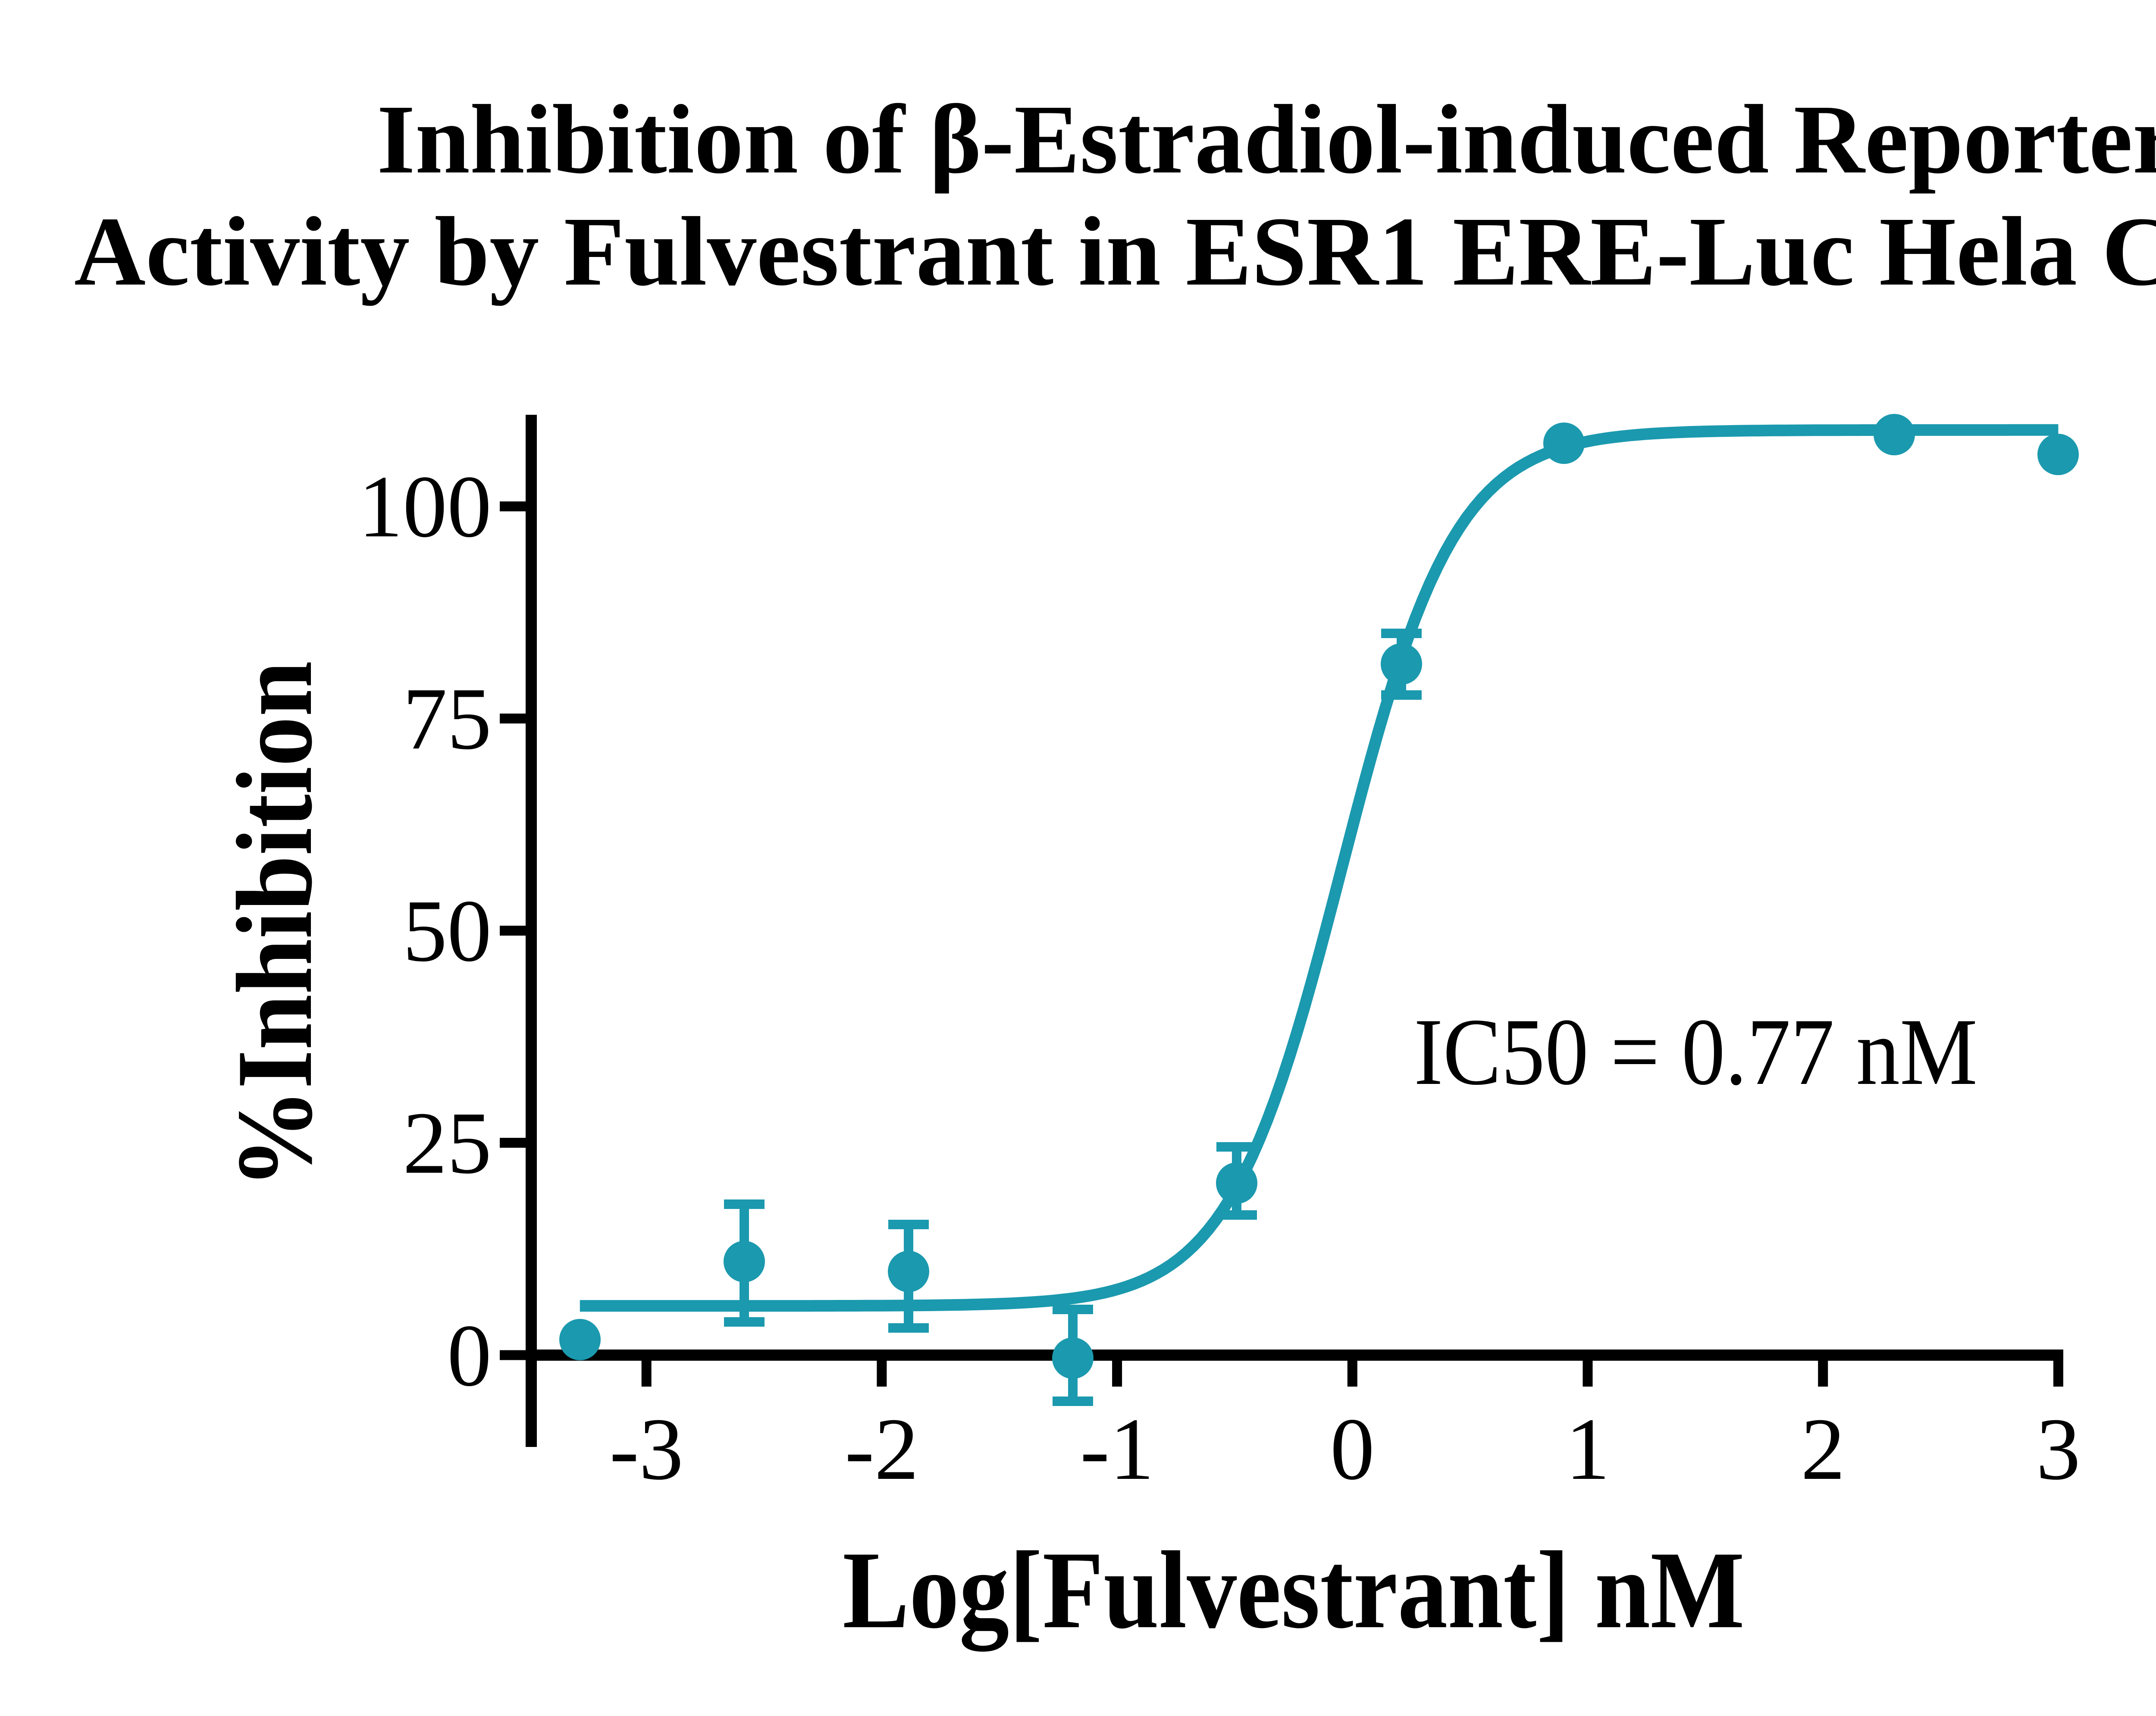  Describe the element at coordinates (1294, 1590) in the screenshot. I see `svg-text: Log[Fulvestrant] nM` at that location.